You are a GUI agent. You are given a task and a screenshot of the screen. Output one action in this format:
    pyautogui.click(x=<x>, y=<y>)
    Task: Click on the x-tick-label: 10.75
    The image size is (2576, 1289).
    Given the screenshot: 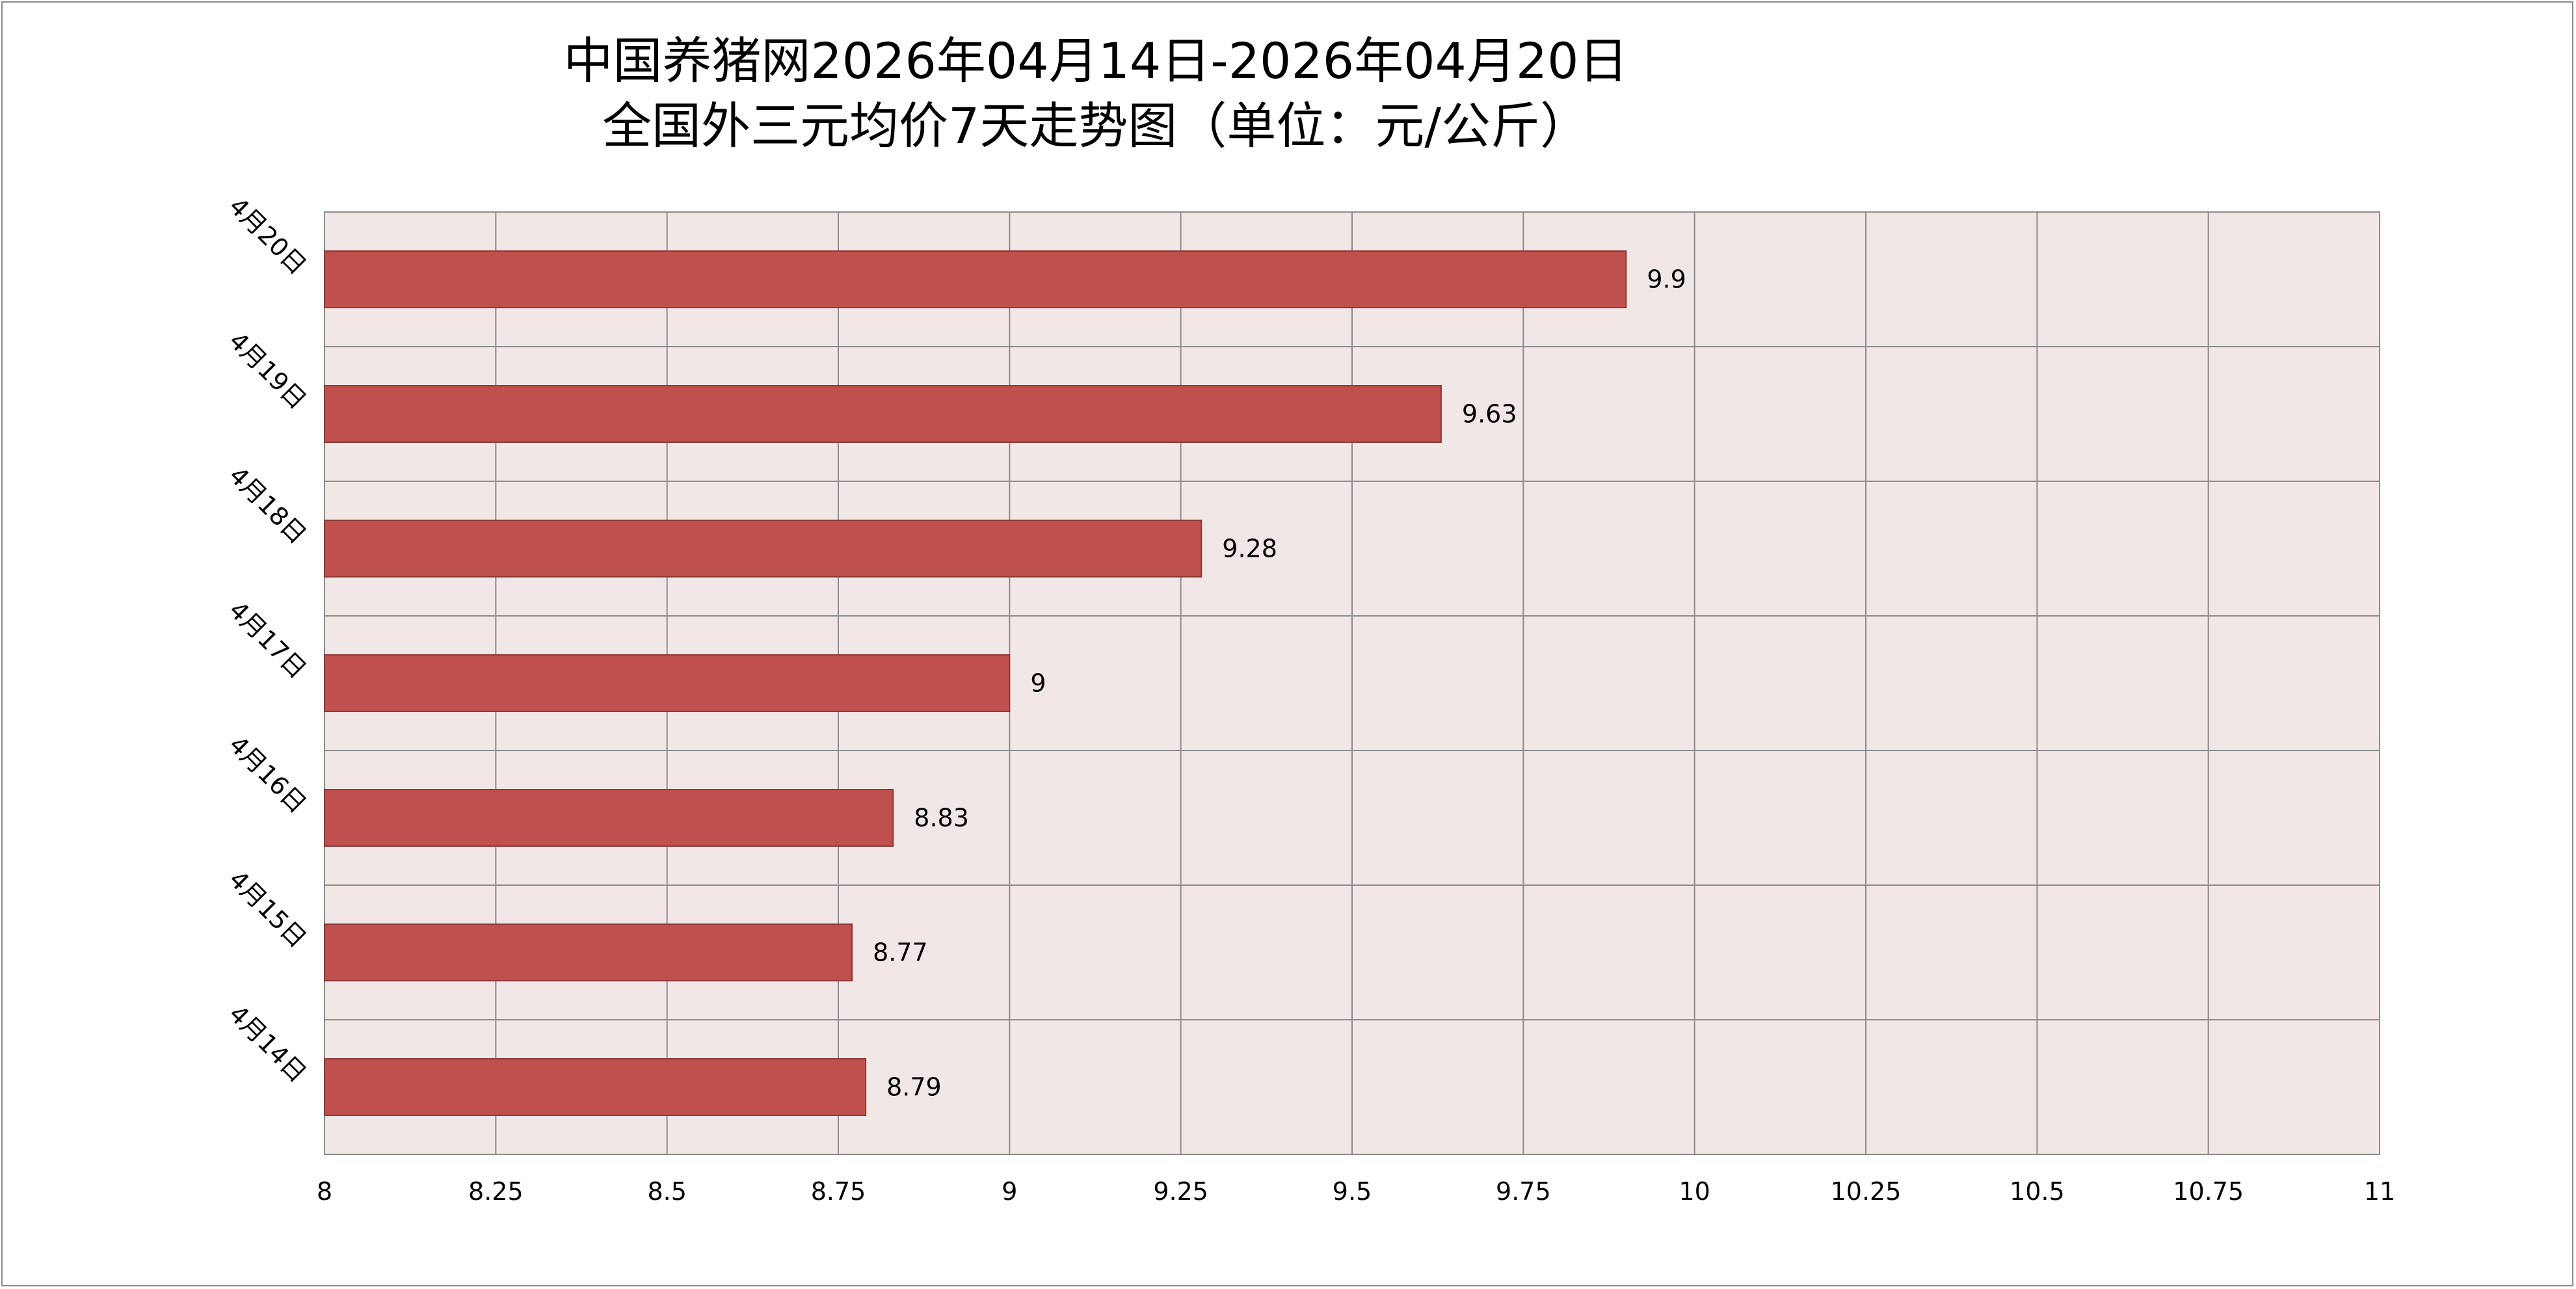 What is the action you would take?
    pyautogui.click(x=2208, y=1191)
    